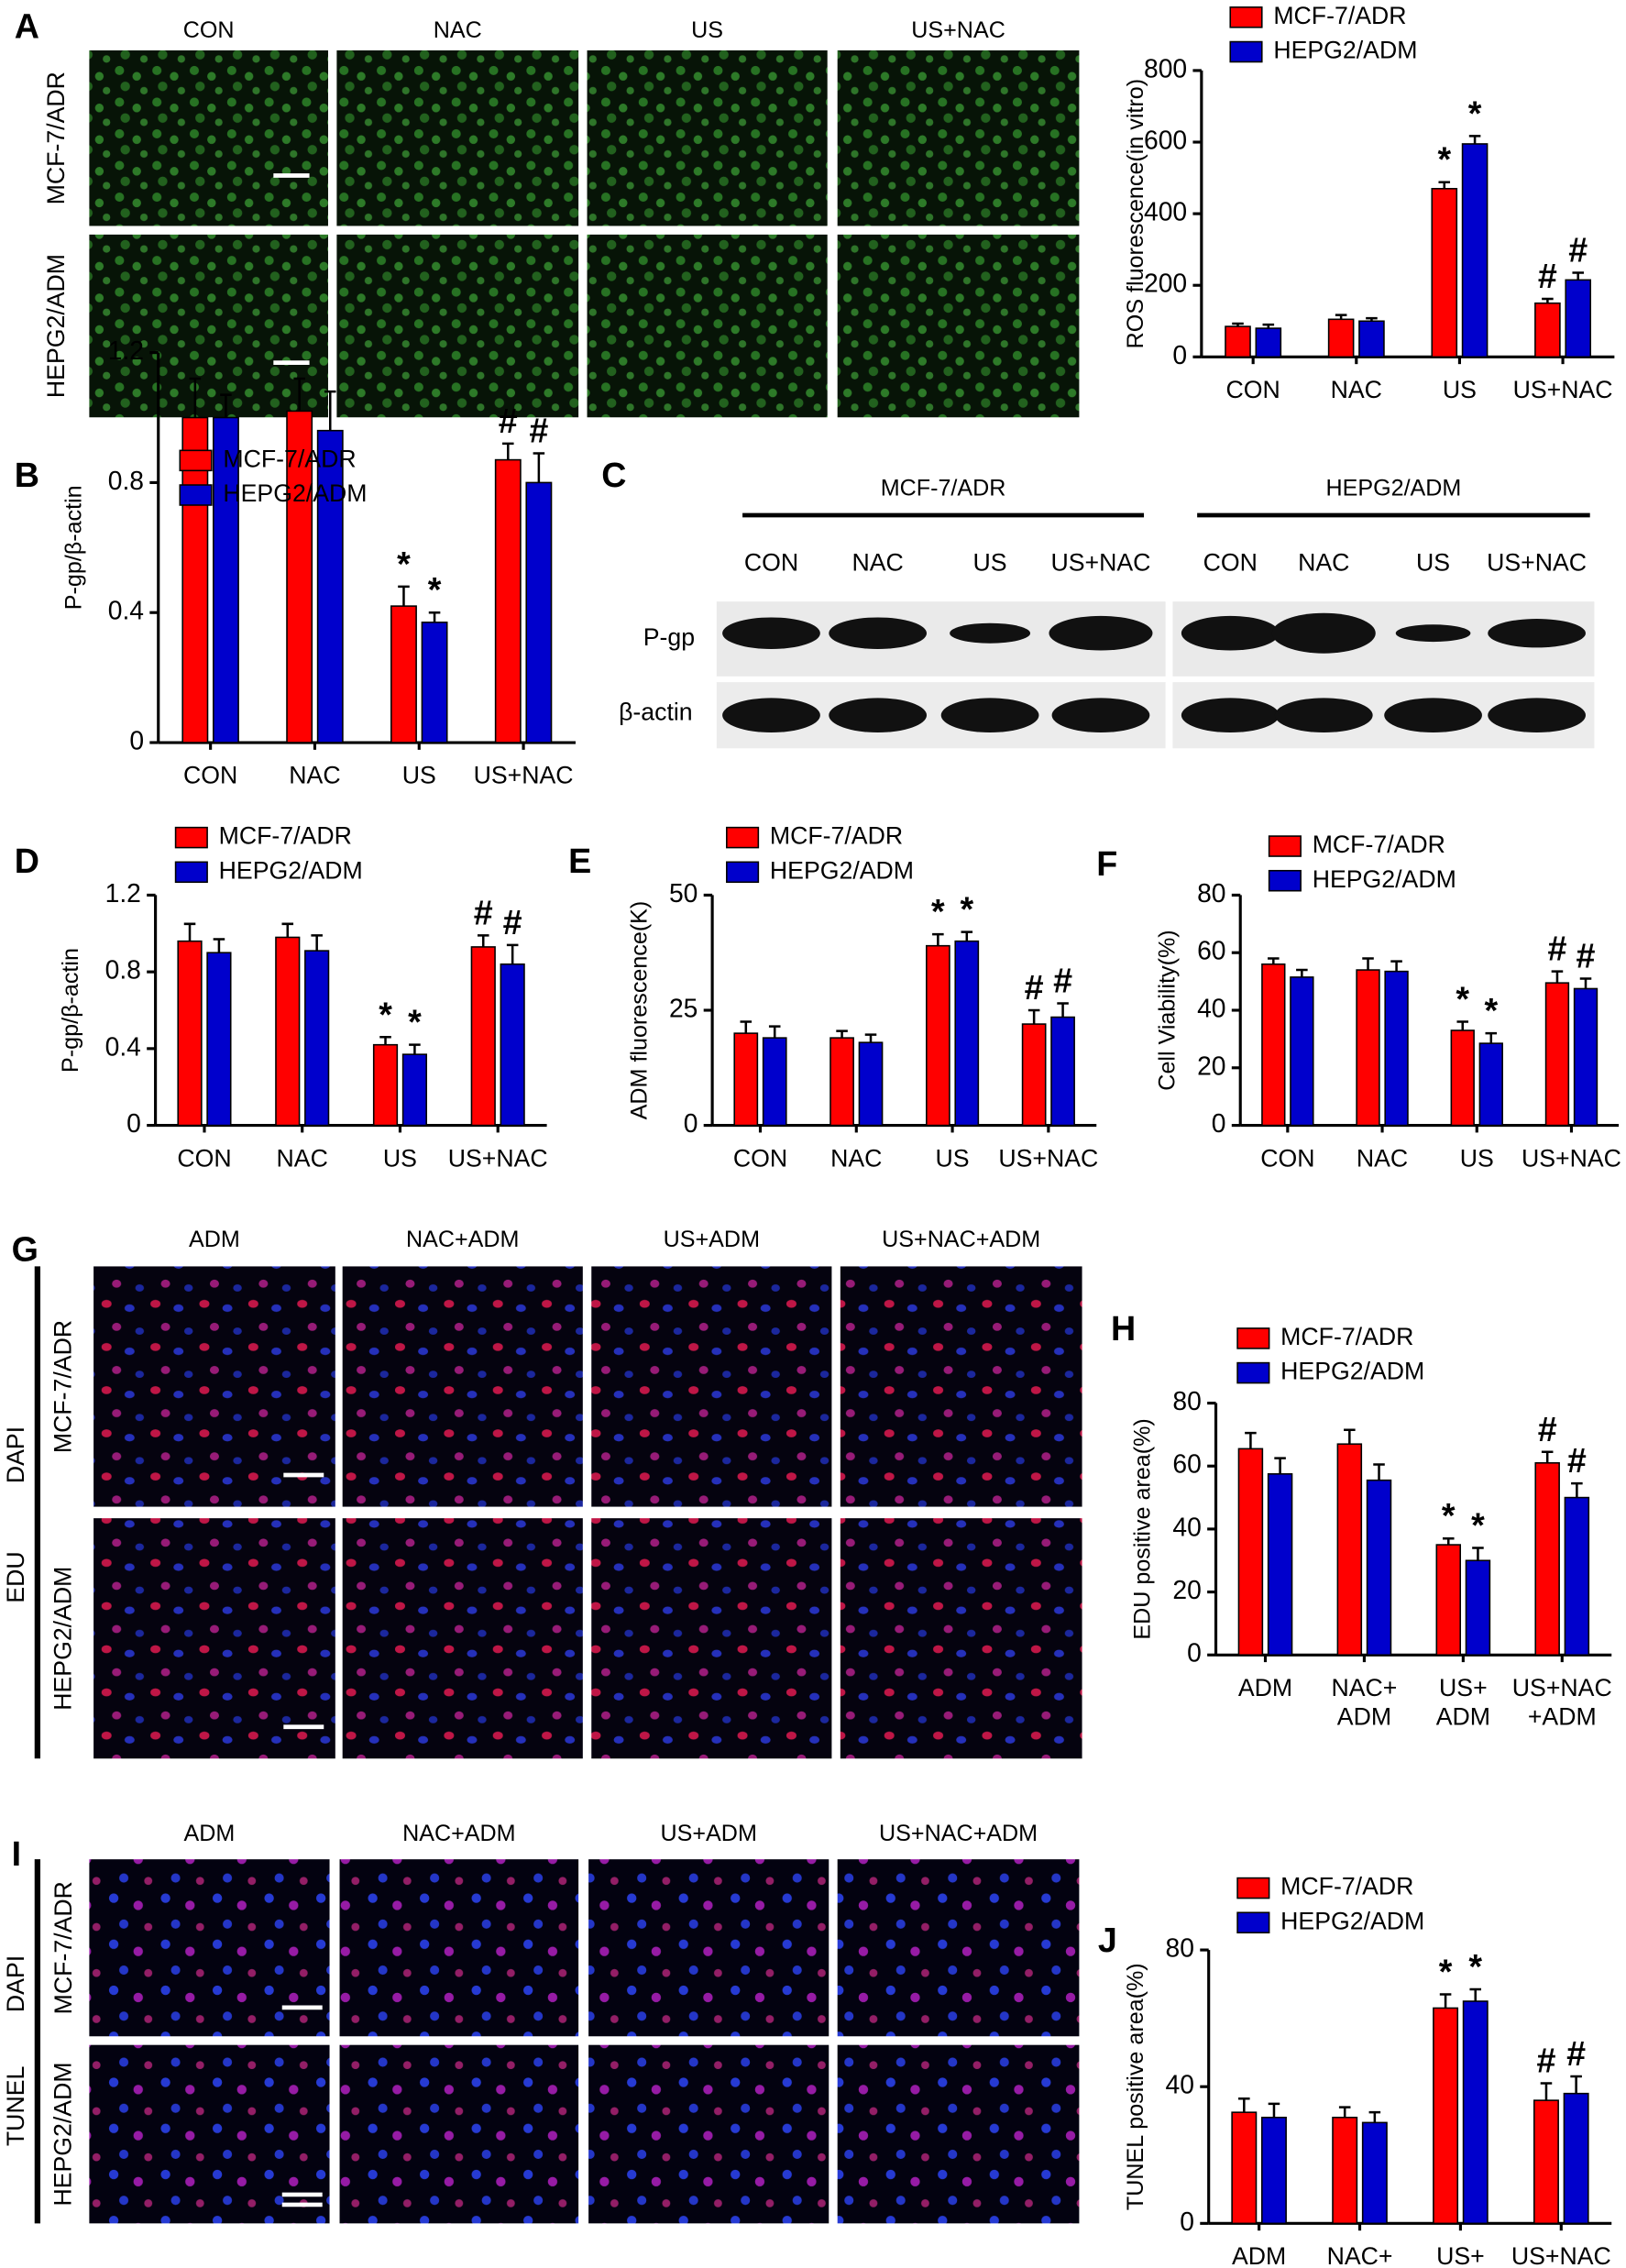 Image resolution: width=1626 pixels, height=2268 pixels. I want to click on lane-label: NAC, so click(1323, 562).